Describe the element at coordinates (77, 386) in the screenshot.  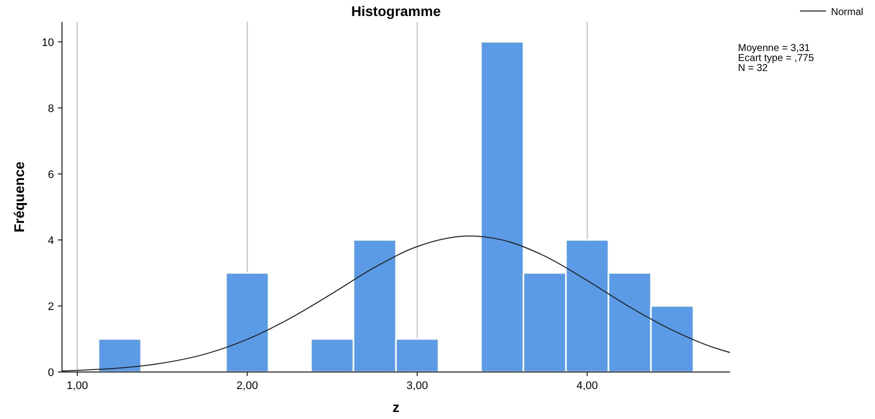
I see `x-tick-label: 1,00` at that location.